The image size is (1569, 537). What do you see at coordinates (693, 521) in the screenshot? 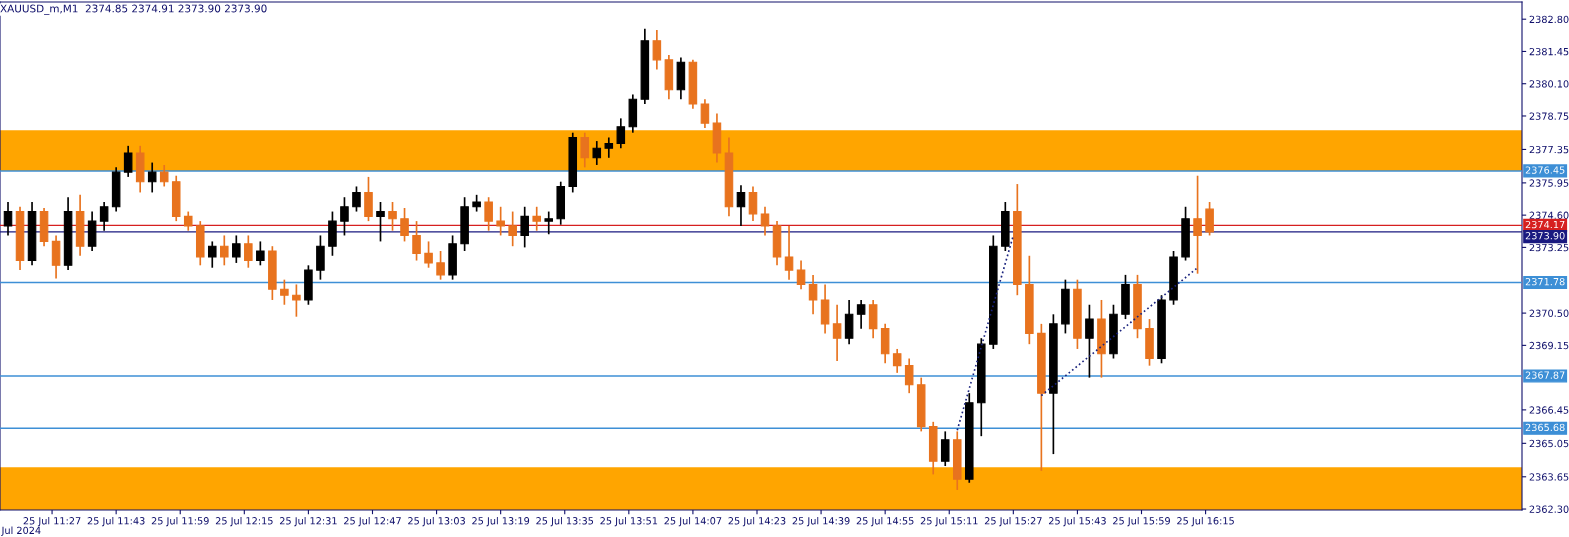
I see `x-tick-label: 25 Jul 14:07` at bounding box center [693, 521].